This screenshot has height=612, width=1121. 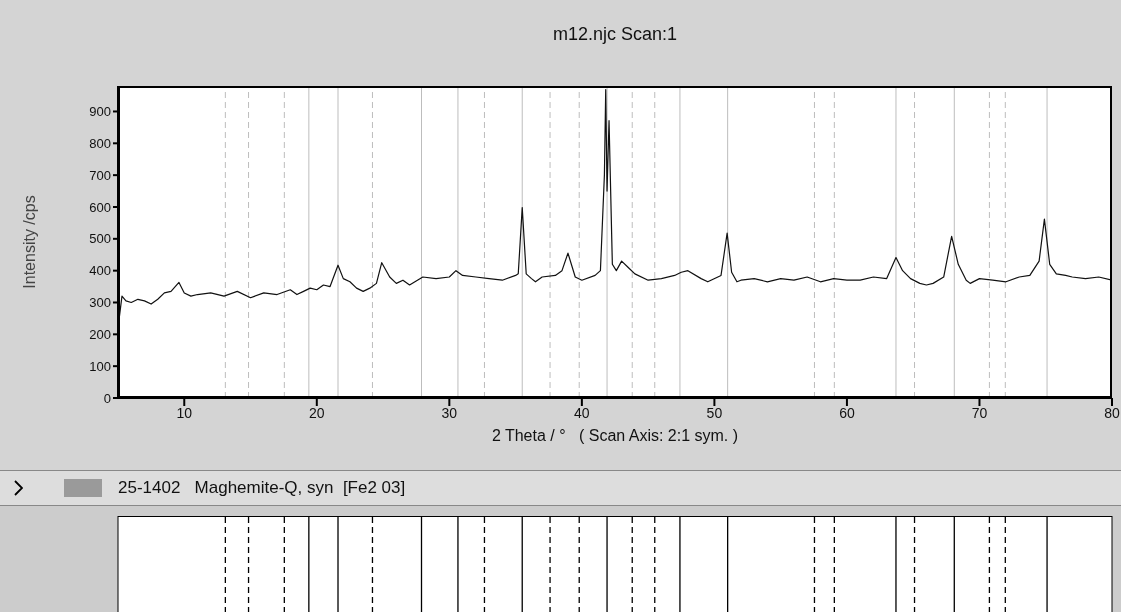 I want to click on y-axis-title: Intensity /cps, so click(x=30, y=242).